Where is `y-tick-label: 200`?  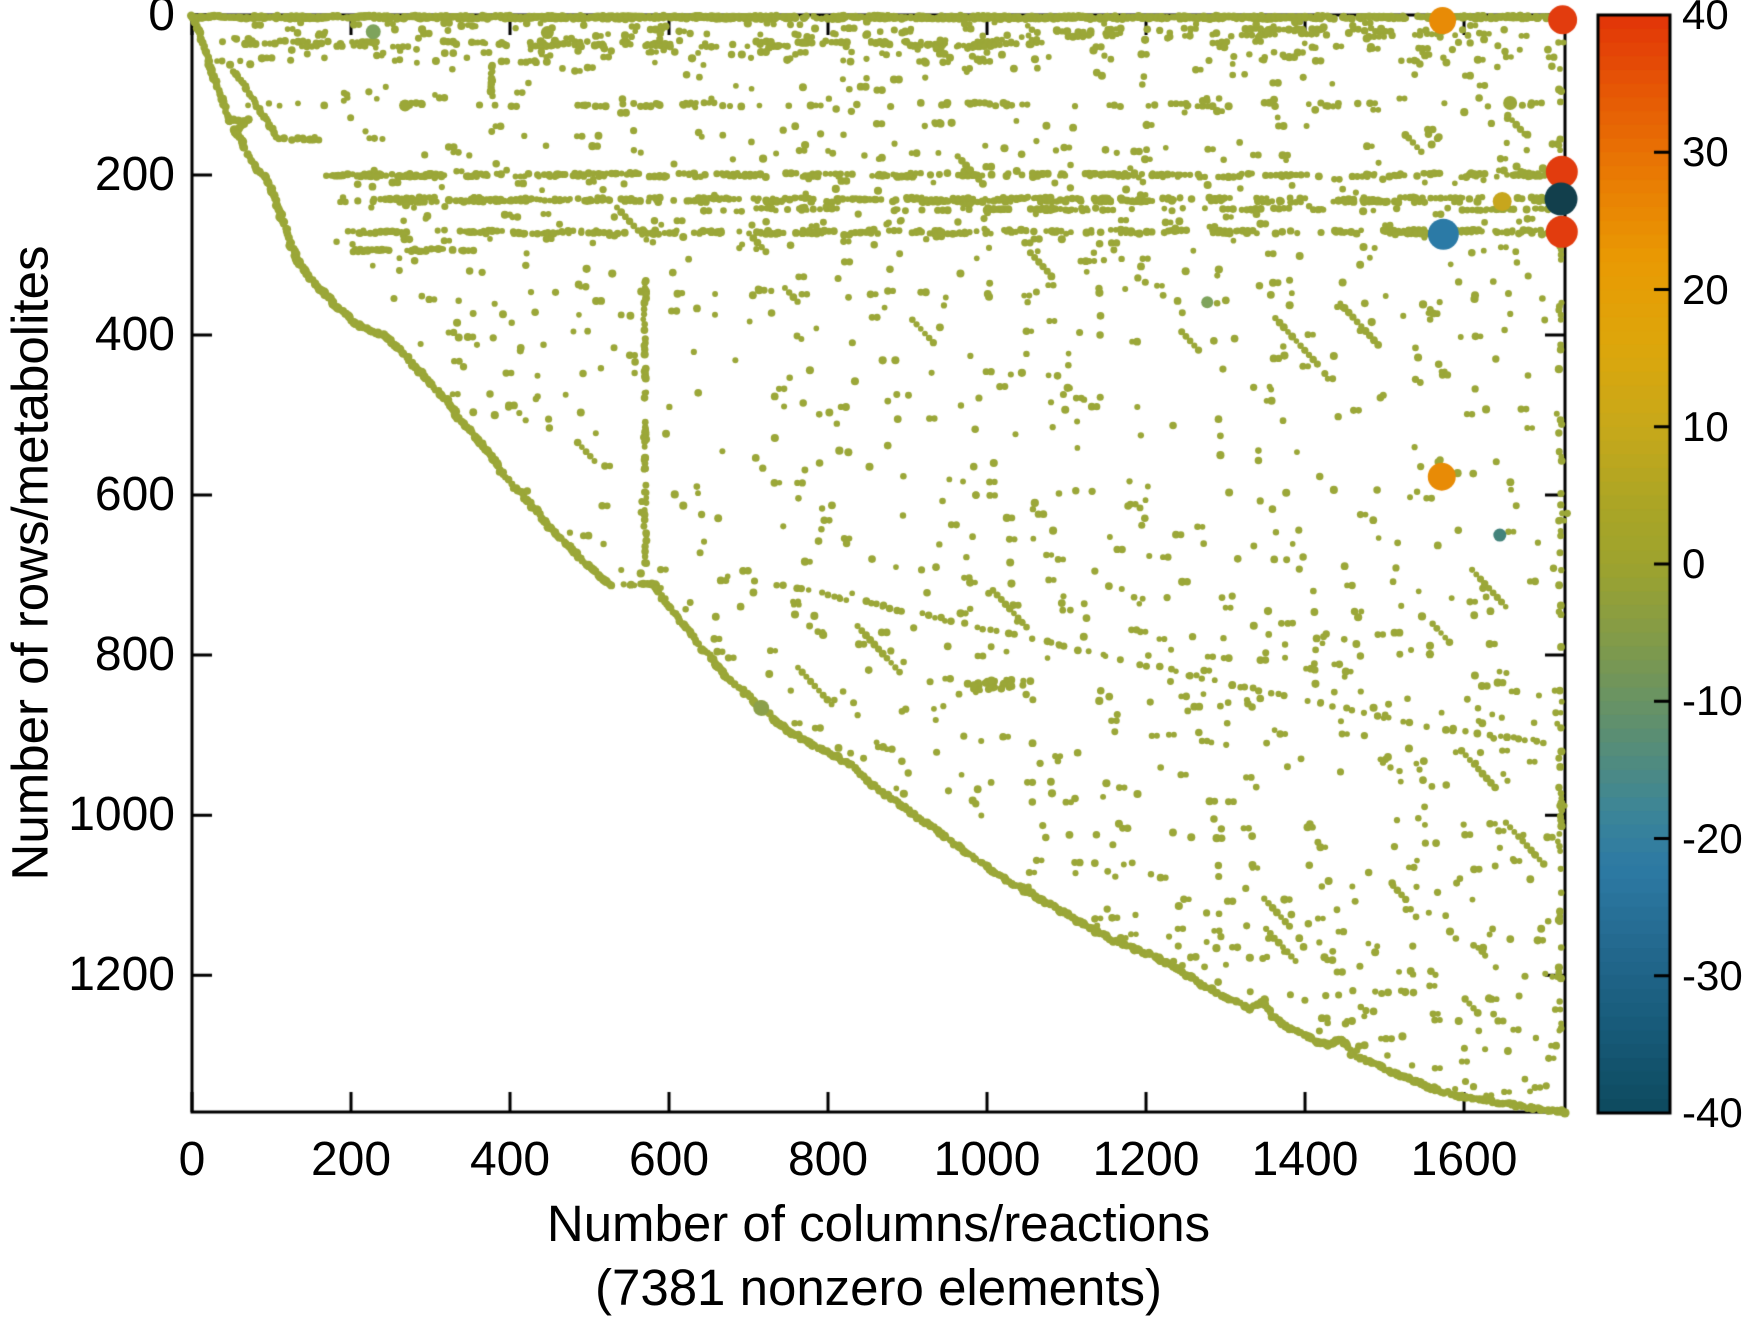 y-tick-label: 200 is located at coordinates (134, 175).